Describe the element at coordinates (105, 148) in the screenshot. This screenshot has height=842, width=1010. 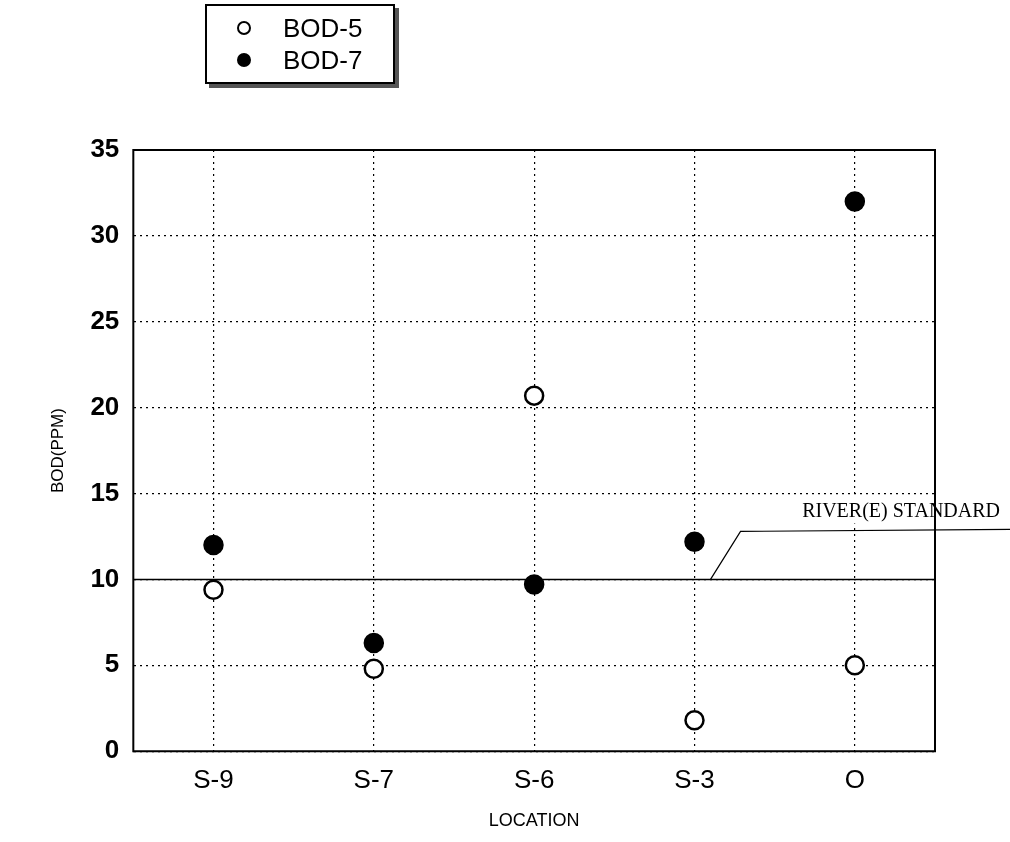
I see `y-tick-label: 35` at that location.